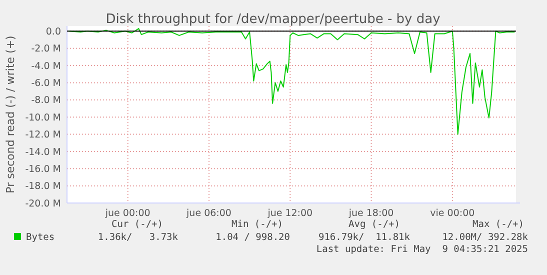  What do you see at coordinates (43, 152) in the screenshot?
I see `y-tick-label: -14.0 M` at bounding box center [43, 152].